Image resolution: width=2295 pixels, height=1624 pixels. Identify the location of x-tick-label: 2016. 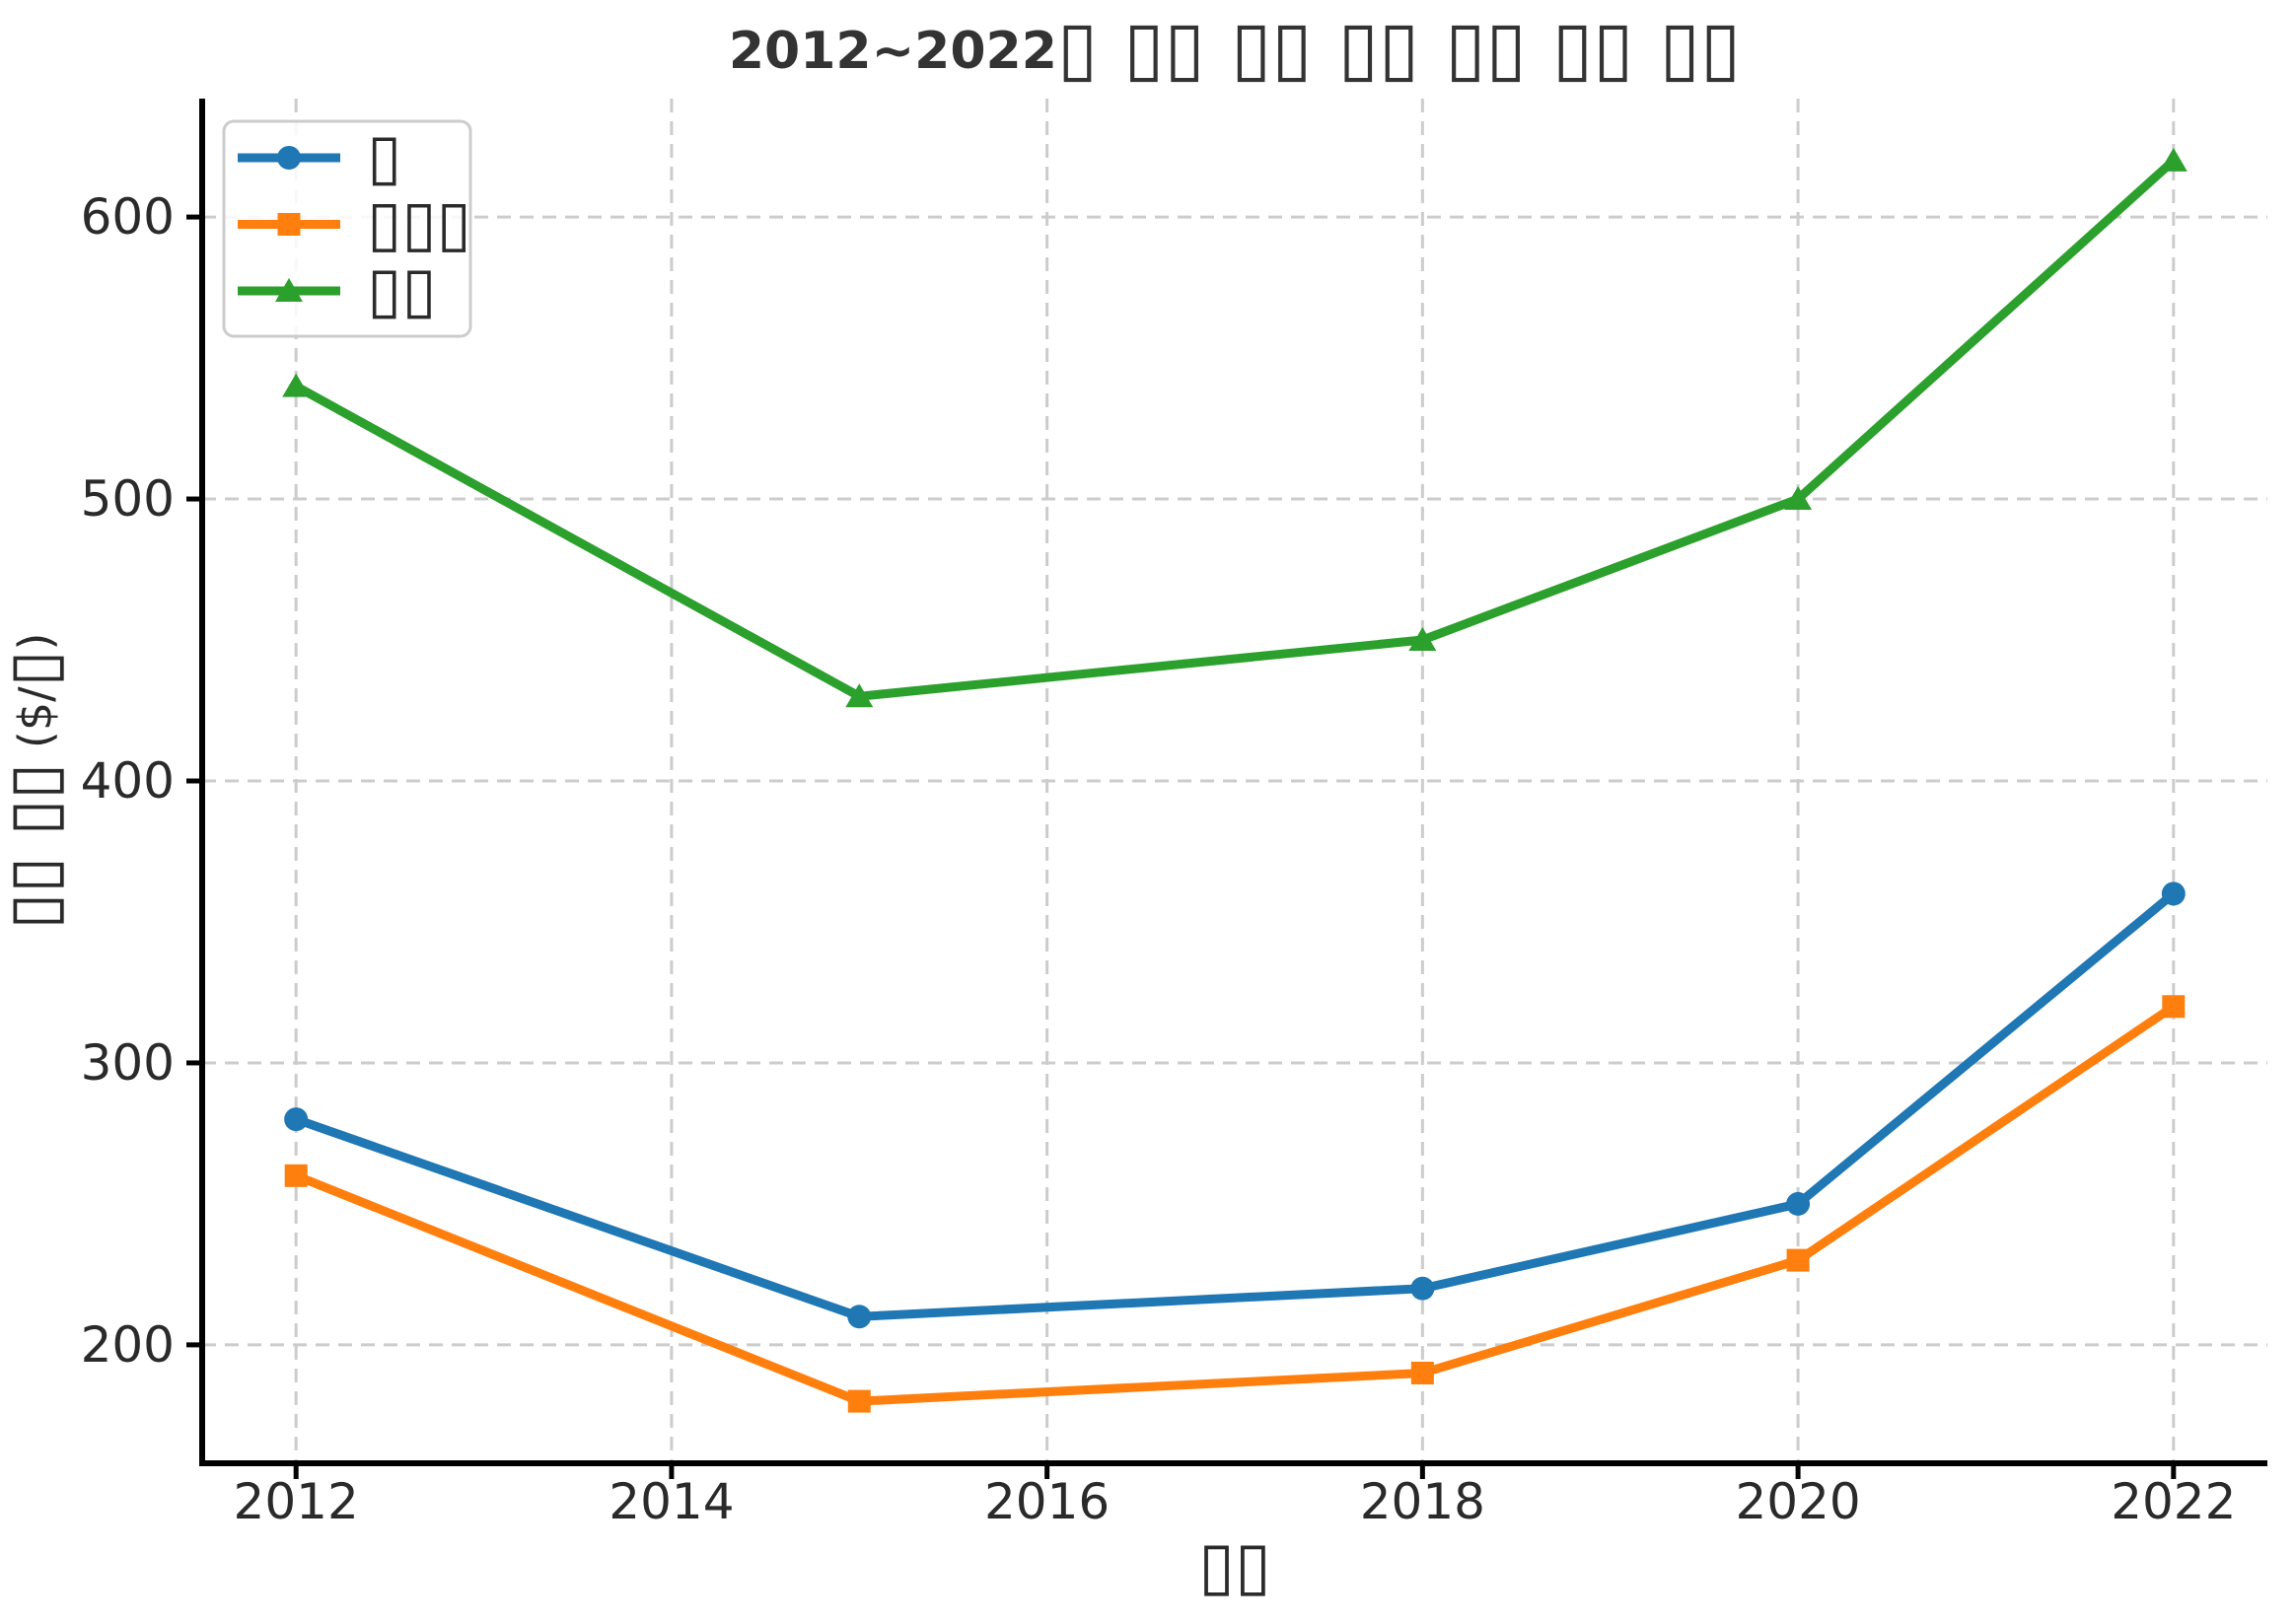
(1047, 1502).